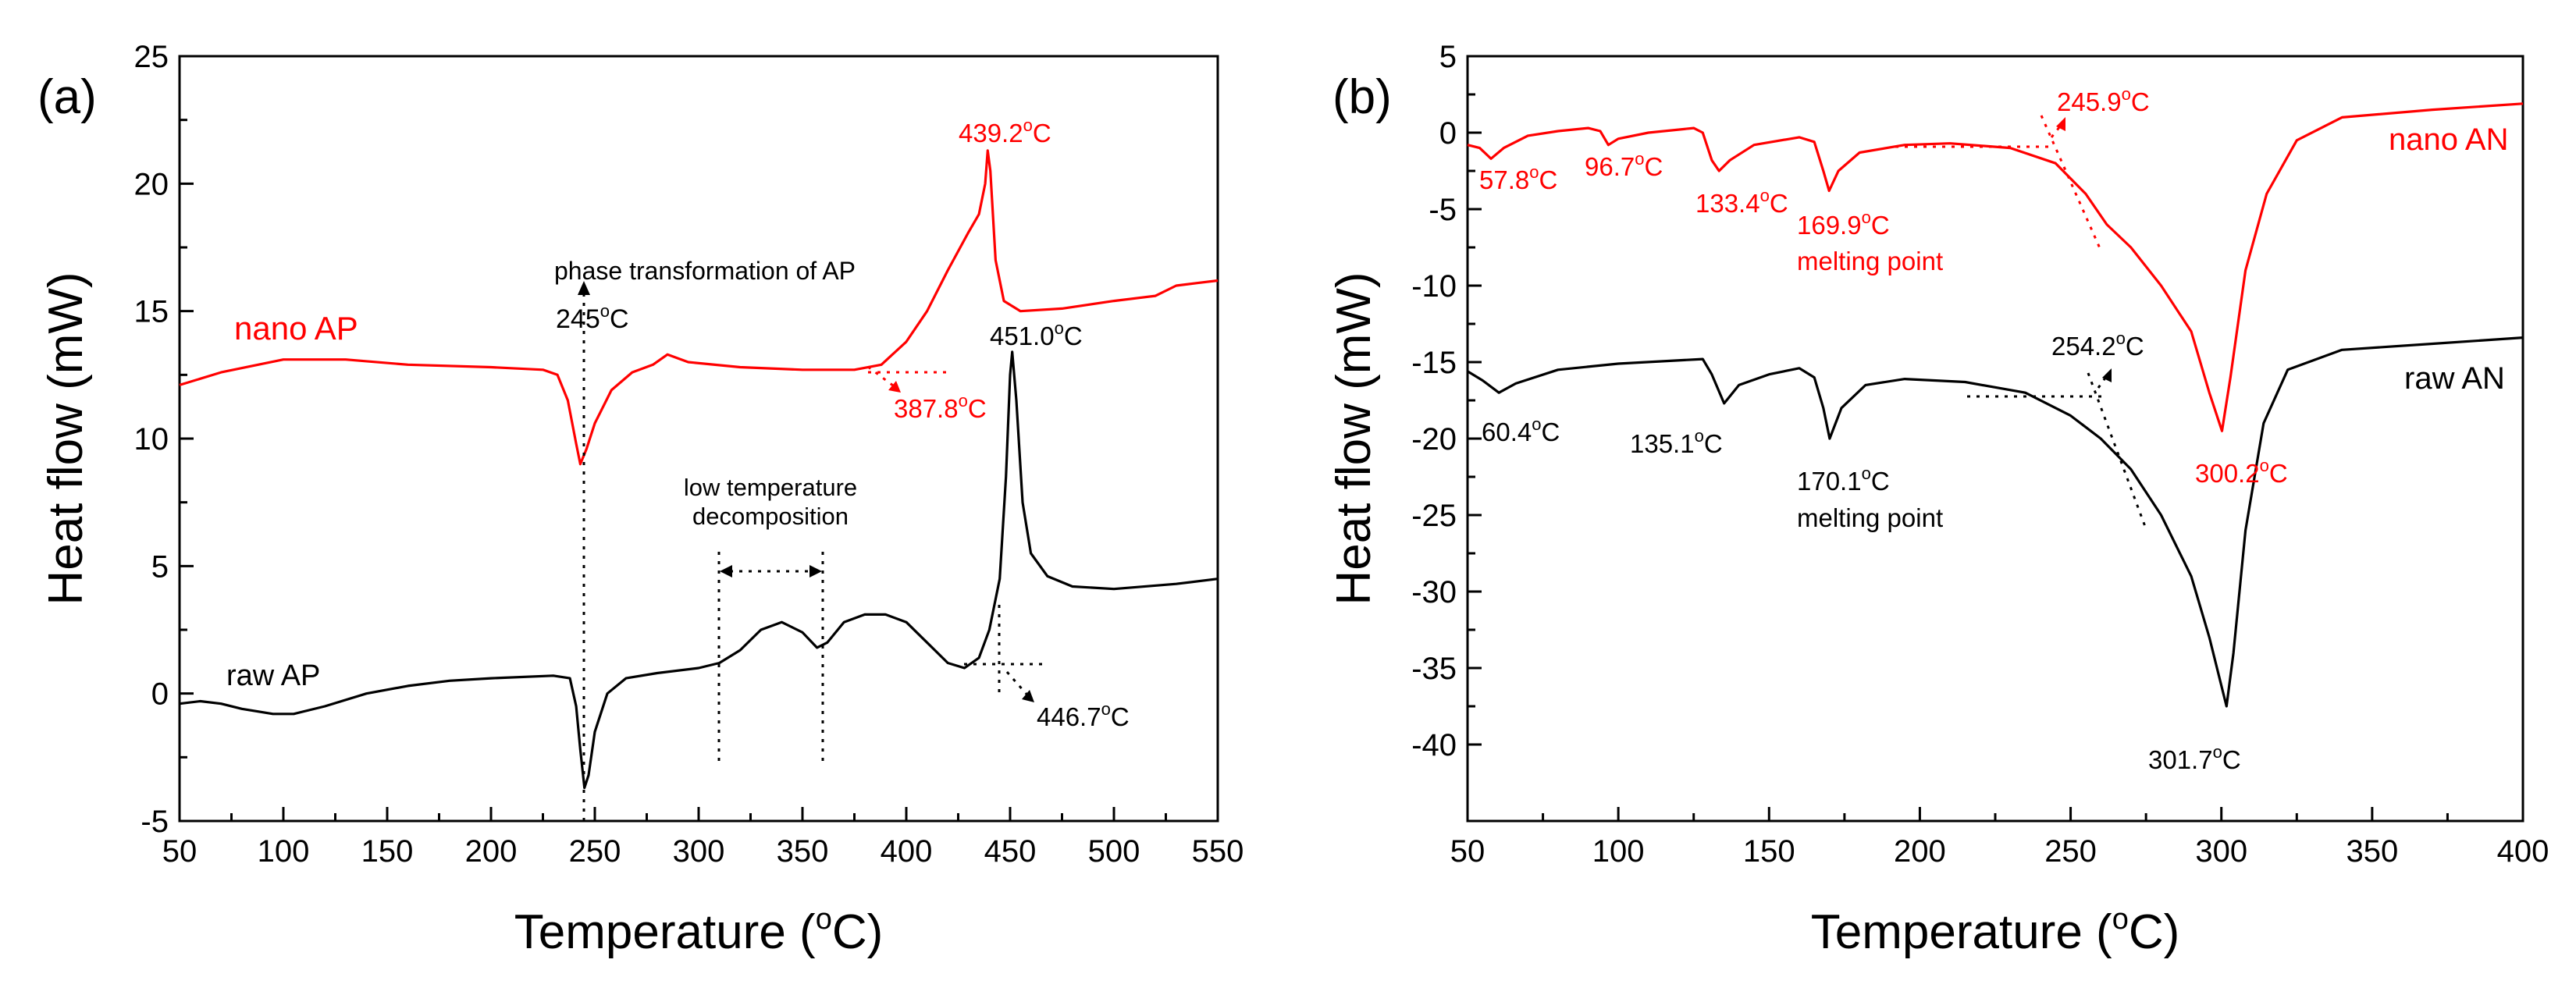 This screenshot has height=988, width=2576. What do you see at coordinates (160, 566) in the screenshot?
I see `panel-a-y-tick-label: 5` at bounding box center [160, 566].